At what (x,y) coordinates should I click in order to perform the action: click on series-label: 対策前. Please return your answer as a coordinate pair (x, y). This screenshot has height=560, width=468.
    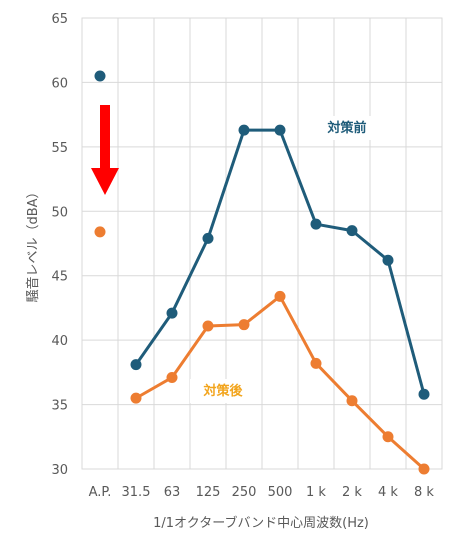
    Looking at the image, I should click on (346, 128).